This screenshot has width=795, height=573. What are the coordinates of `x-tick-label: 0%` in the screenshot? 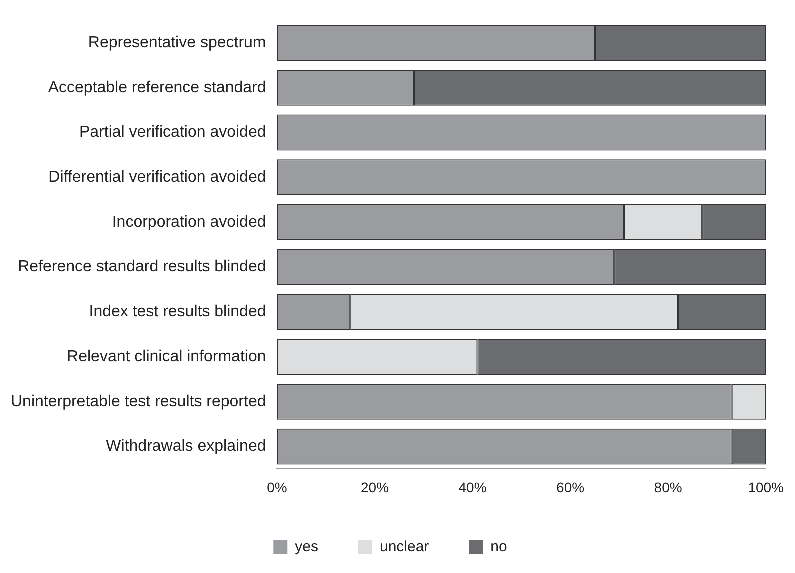 It's located at (277, 487).